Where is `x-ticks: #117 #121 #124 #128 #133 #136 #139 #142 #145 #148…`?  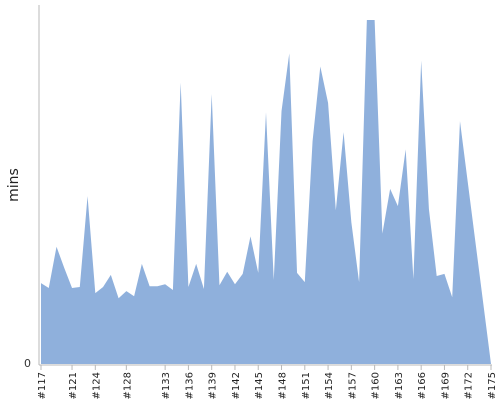
x-ticks: #117 #121 #124 #128 #133 #136 #139 #142 #145 #148… is located at coordinates (267, 382).